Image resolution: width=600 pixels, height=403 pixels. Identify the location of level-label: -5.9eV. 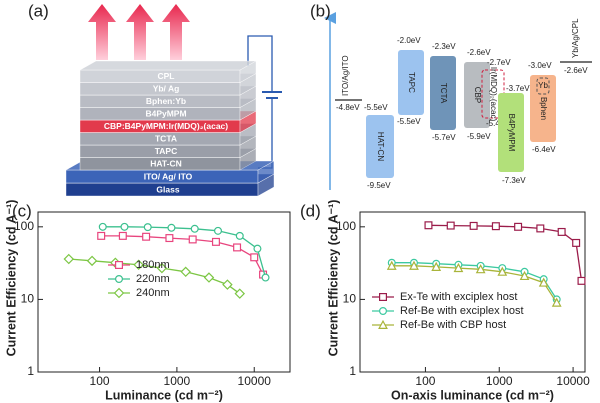
(479, 136).